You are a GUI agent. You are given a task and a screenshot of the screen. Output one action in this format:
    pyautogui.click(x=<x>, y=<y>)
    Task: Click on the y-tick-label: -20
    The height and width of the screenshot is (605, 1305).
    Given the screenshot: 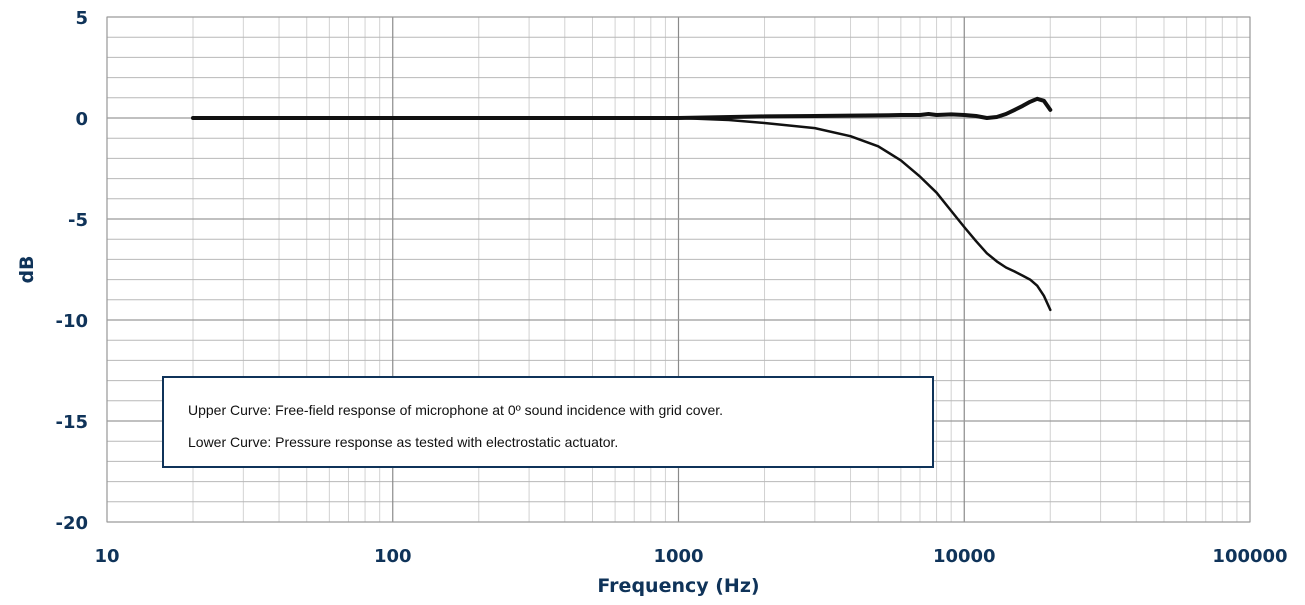 What is the action you would take?
    pyautogui.click(x=71, y=523)
    